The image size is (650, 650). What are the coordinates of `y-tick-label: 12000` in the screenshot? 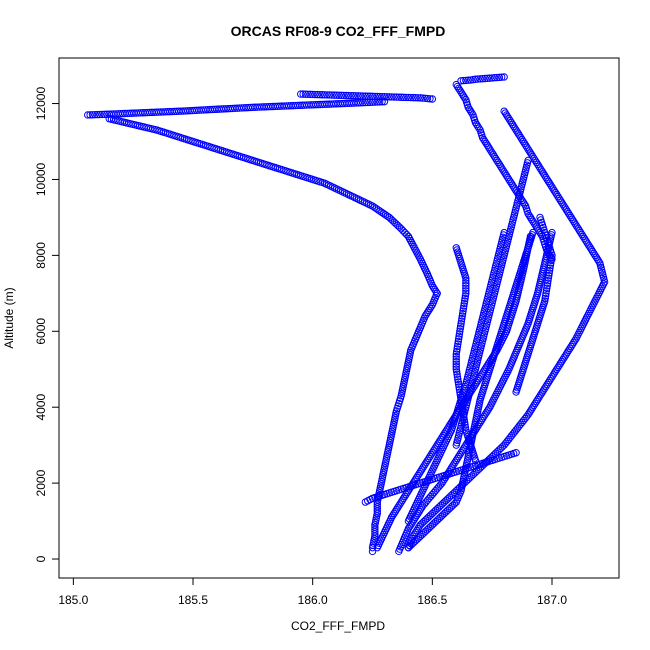 It's located at (41, 104).